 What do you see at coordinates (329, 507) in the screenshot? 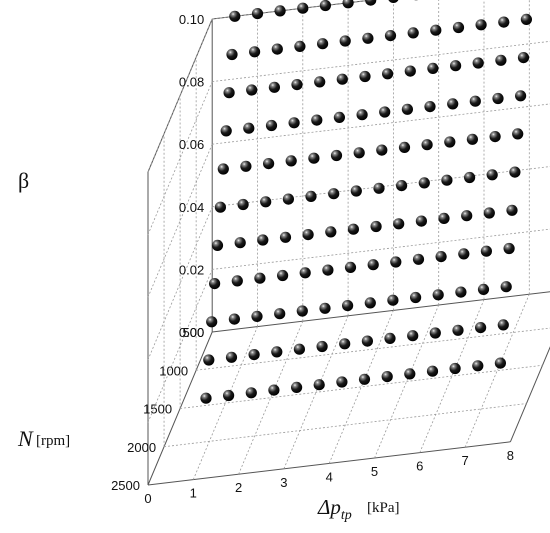
I see `x-axis-symbol: Δp` at bounding box center [329, 507].